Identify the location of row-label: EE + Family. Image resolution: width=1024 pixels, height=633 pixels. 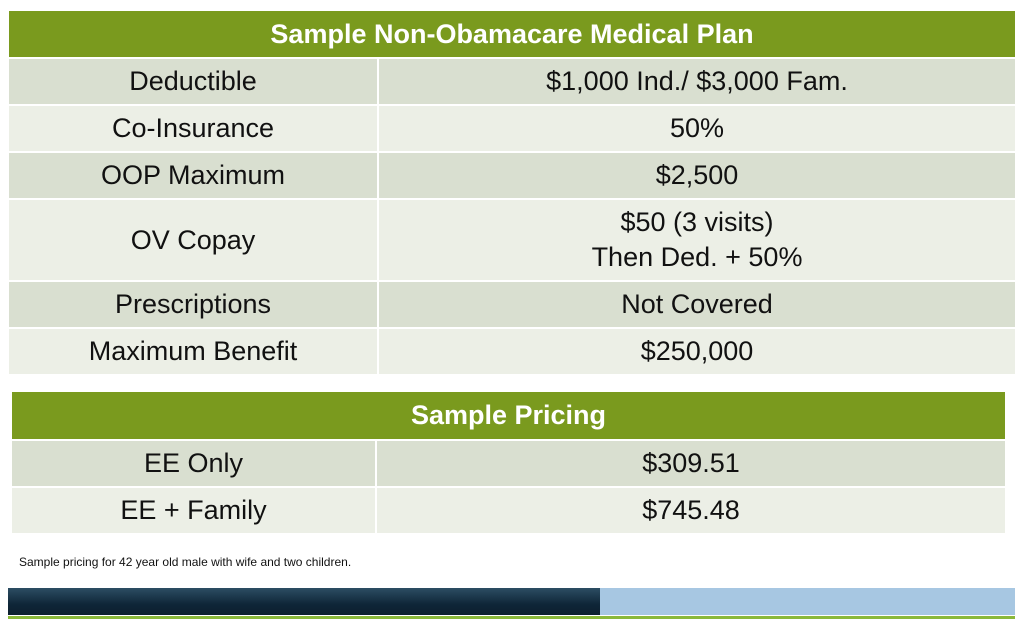
(193, 510).